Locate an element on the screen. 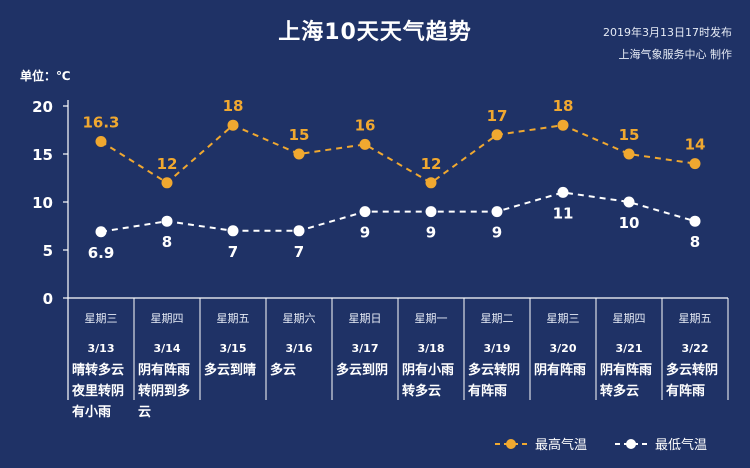 The height and width of the screenshot is (468, 750). date-label: 3/13 is located at coordinates (101, 348).